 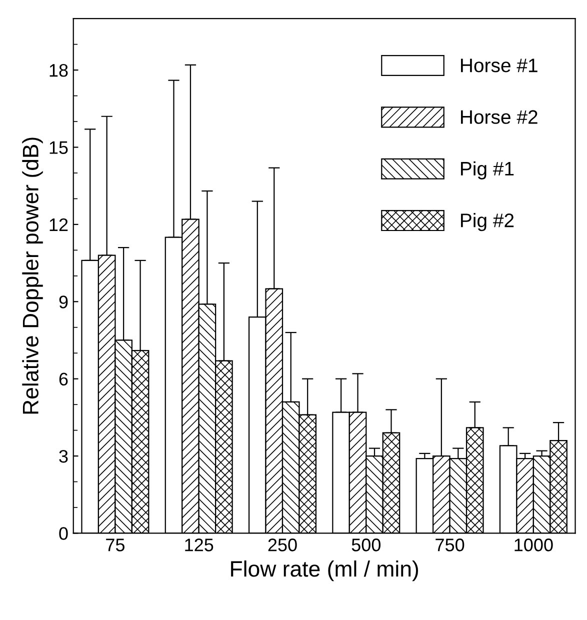 I want to click on x-tick-label: 75, so click(x=115, y=545).